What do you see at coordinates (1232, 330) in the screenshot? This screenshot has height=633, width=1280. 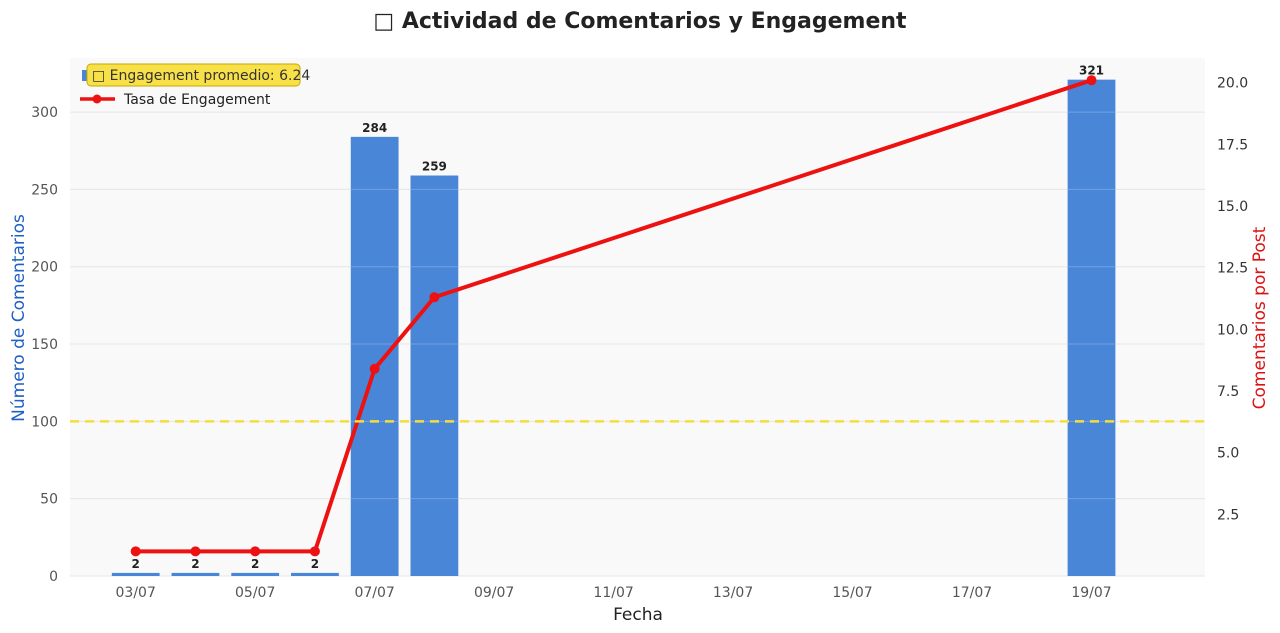 I see `y-tick-label-right: 10.0` at bounding box center [1232, 330].